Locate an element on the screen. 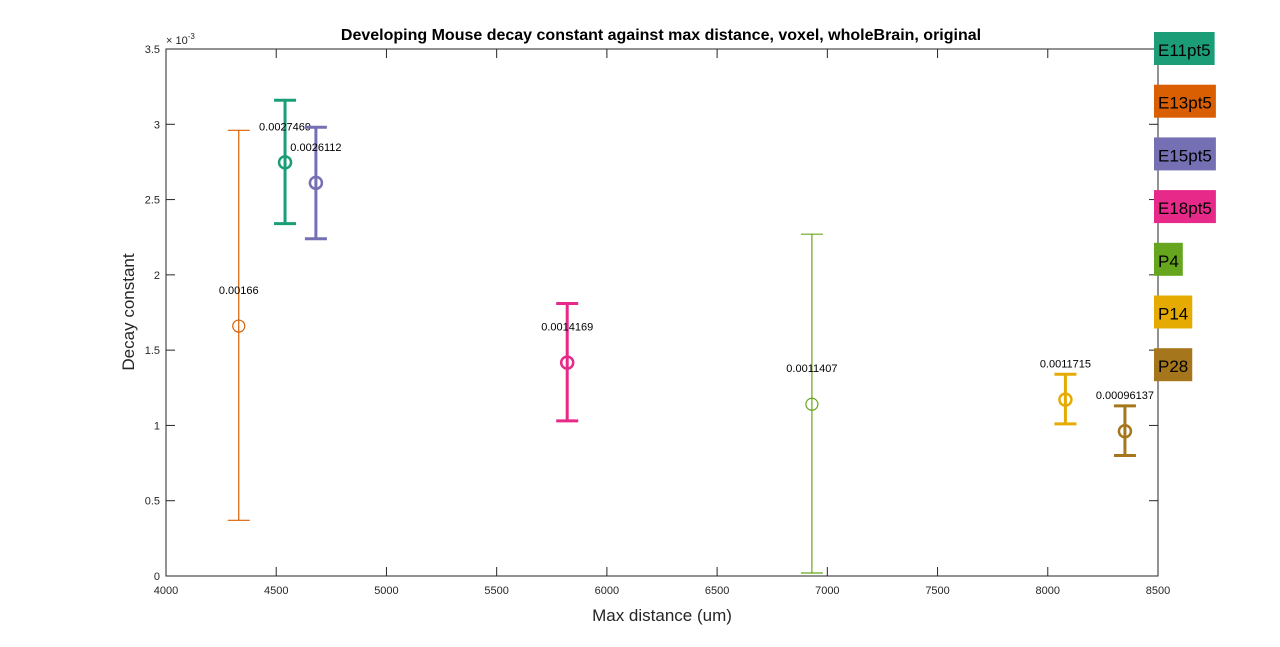 Image resolution: width=1280 pixels, height=647 pixels. legend-item-p4: P4 is located at coordinates (1168, 259).